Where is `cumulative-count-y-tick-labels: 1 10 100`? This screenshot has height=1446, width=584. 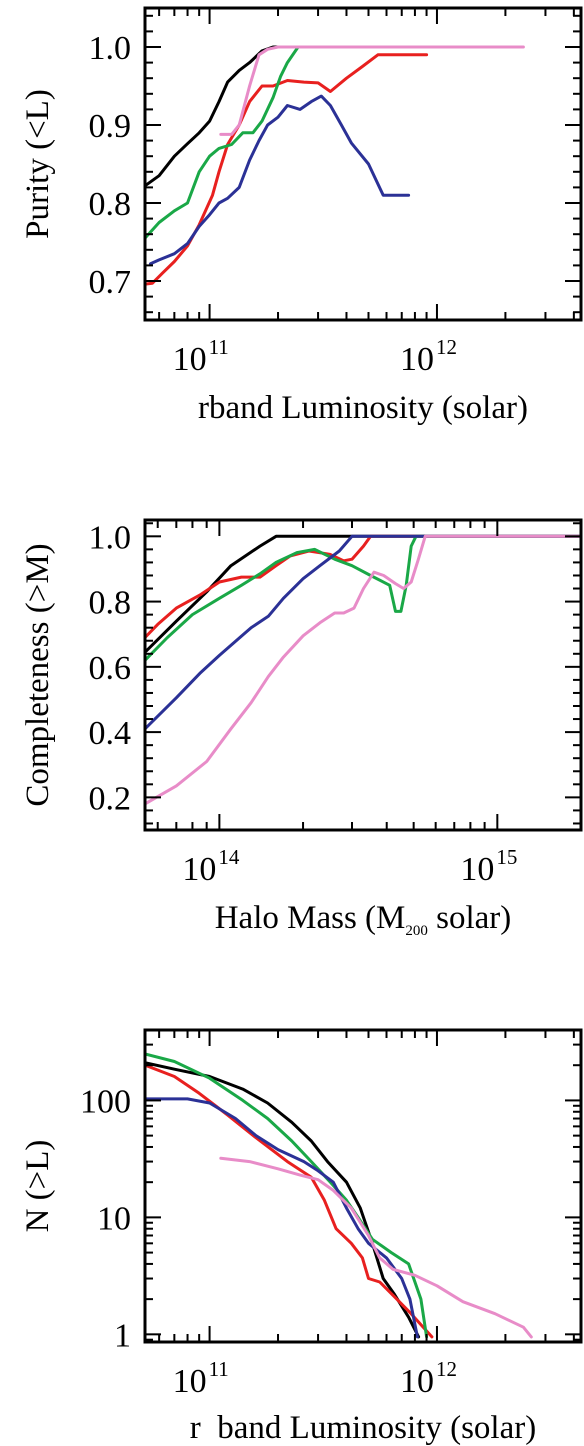
cumulative-count-y-tick-labels: 1 10 100 is located at coordinates (105, 1218).